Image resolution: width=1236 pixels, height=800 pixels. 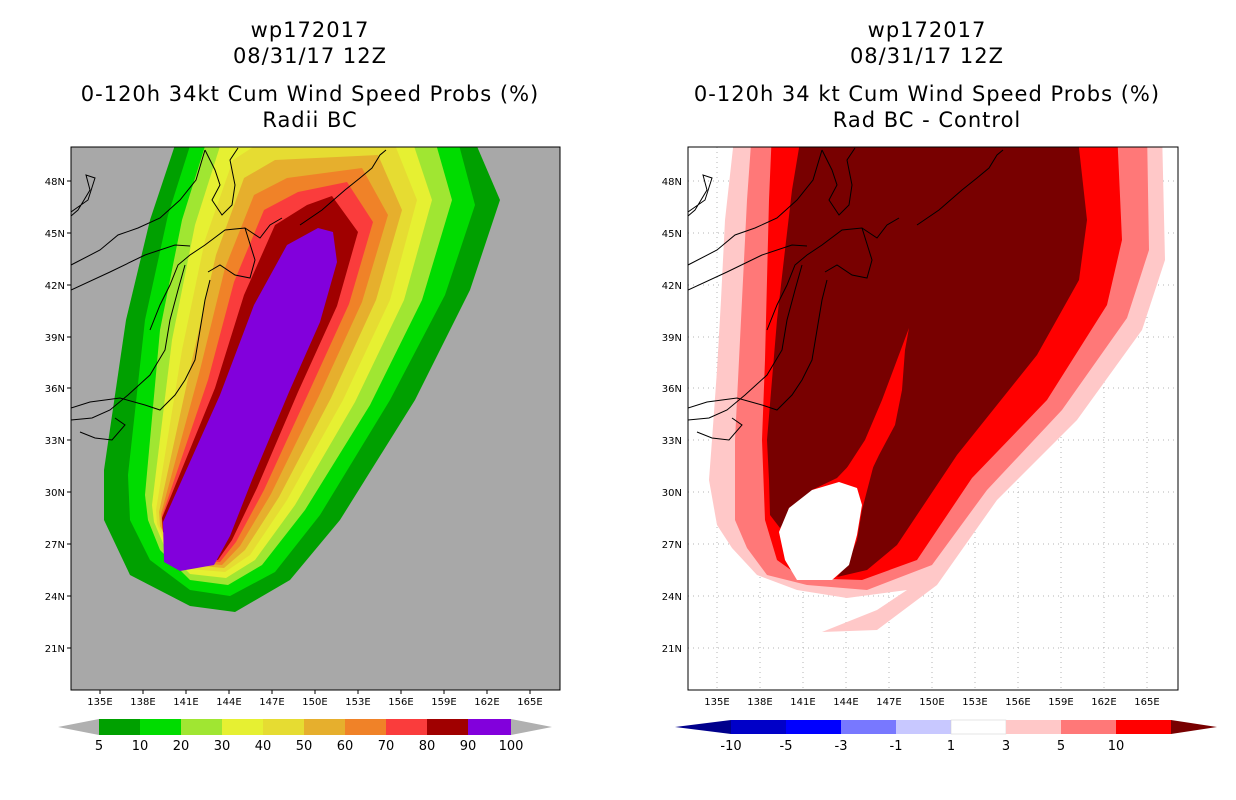 What do you see at coordinates (55, 389) in the screenshot?
I see `left-y-tick: 36N` at bounding box center [55, 389].